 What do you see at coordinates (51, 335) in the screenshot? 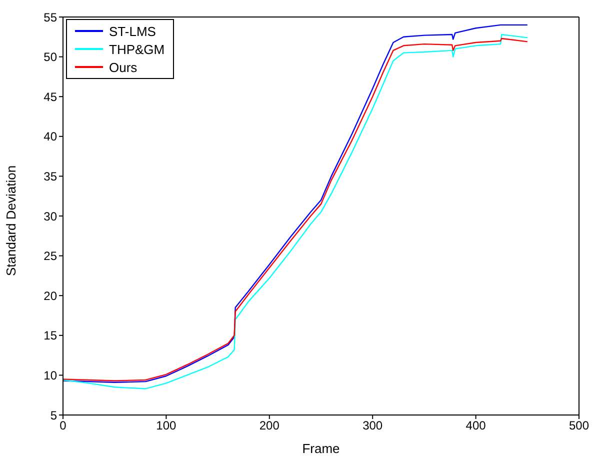
I see `y-tick-label: 15` at bounding box center [51, 335].